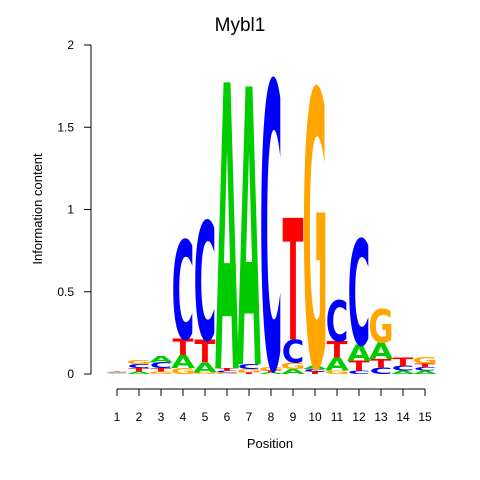  Describe the element at coordinates (117, 417) in the screenshot. I see `x-tick-label: 1` at that location.